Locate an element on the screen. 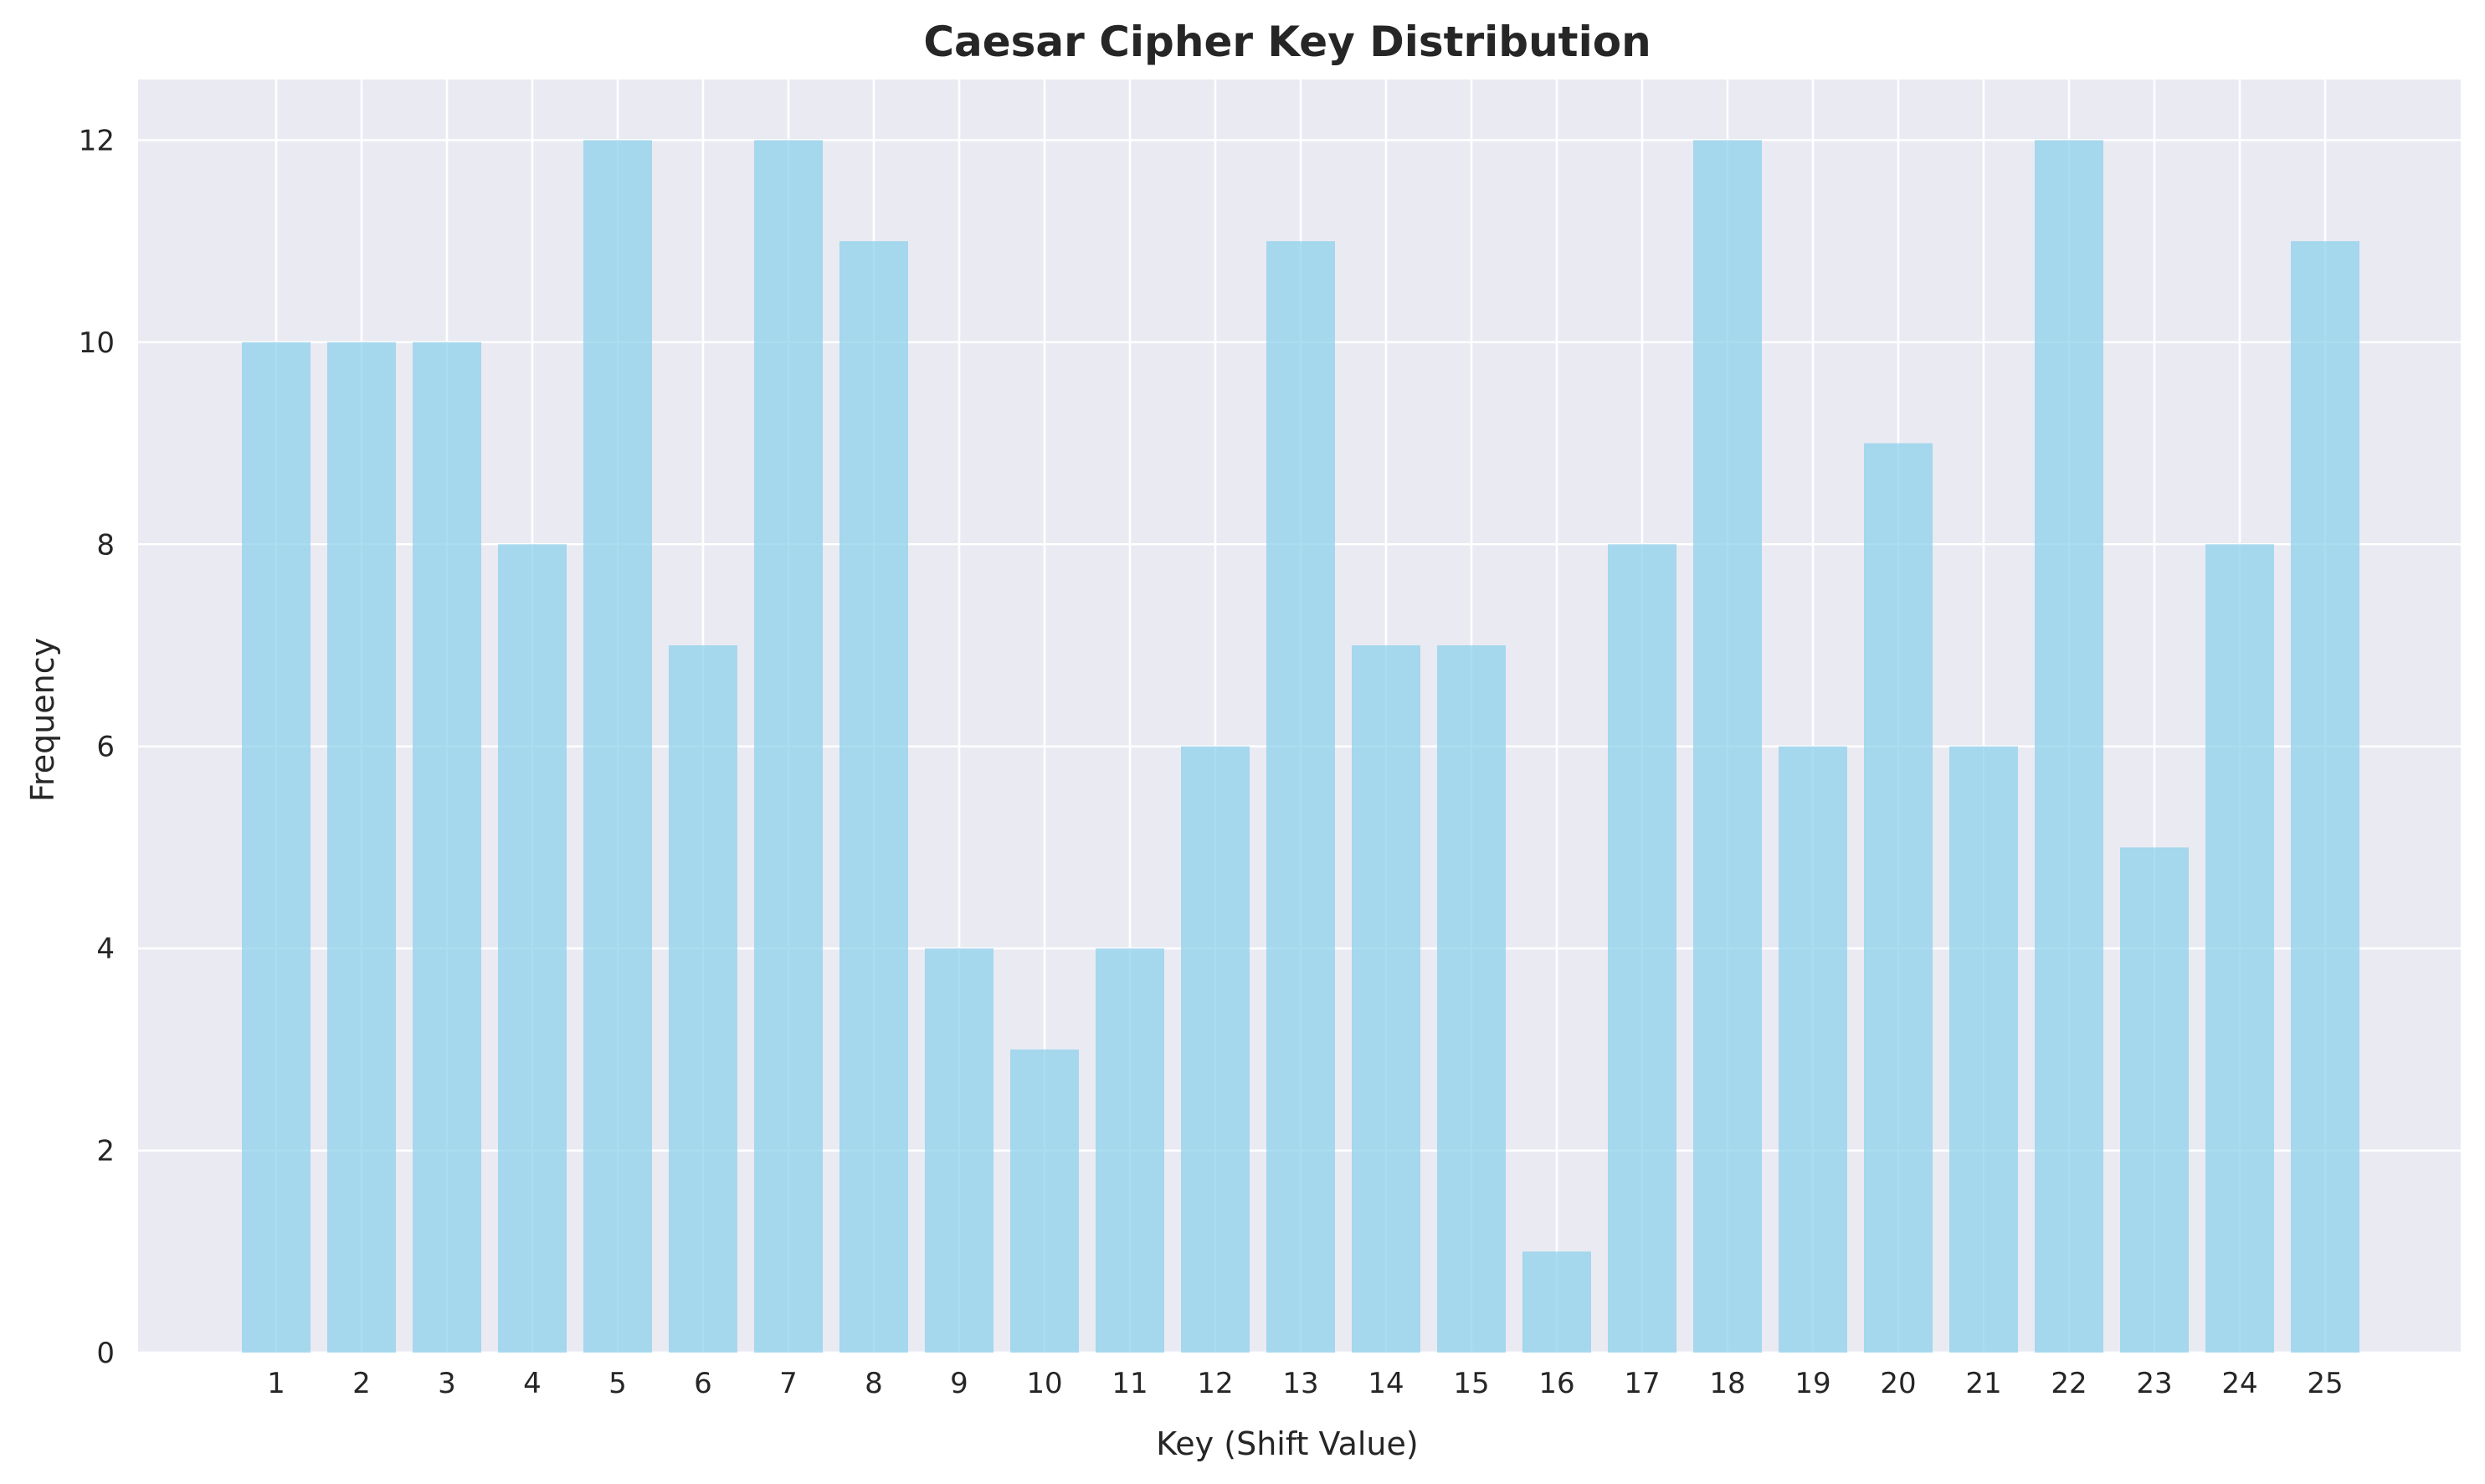  x-tick-label: 11 is located at coordinates (1130, 1383).